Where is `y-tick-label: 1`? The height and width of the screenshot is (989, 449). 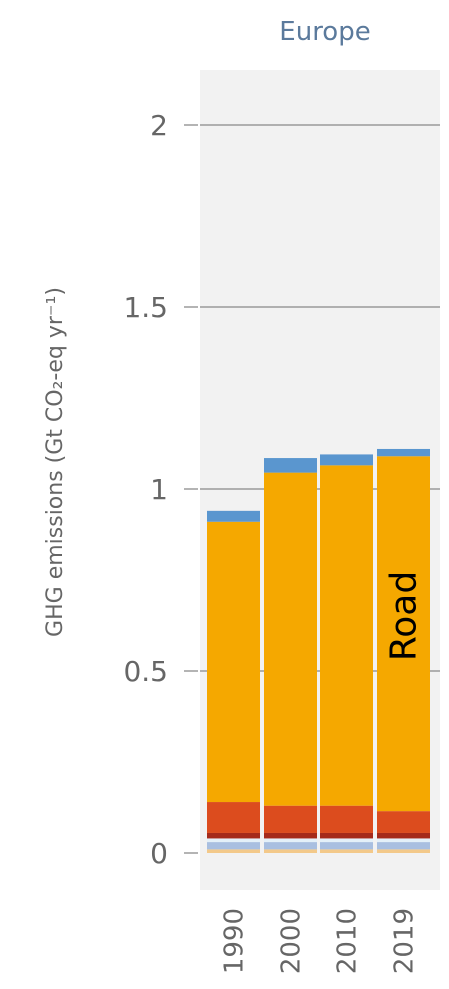
y-tick-label: 1 is located at coordinates (159, 489).